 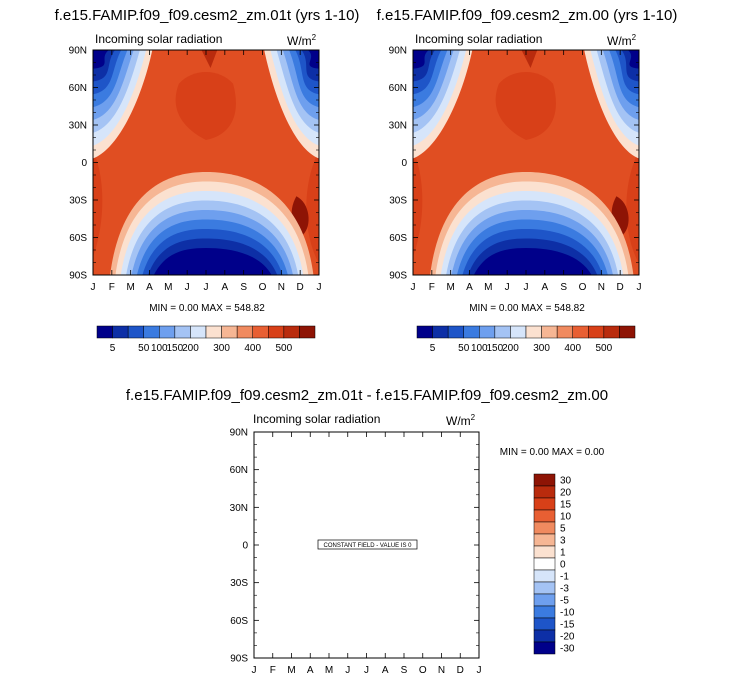 What do you see at coordinates (404, 670) in the screenshot?
I see `panel-3-xtick-label: S` at bounding box center [404, 670].